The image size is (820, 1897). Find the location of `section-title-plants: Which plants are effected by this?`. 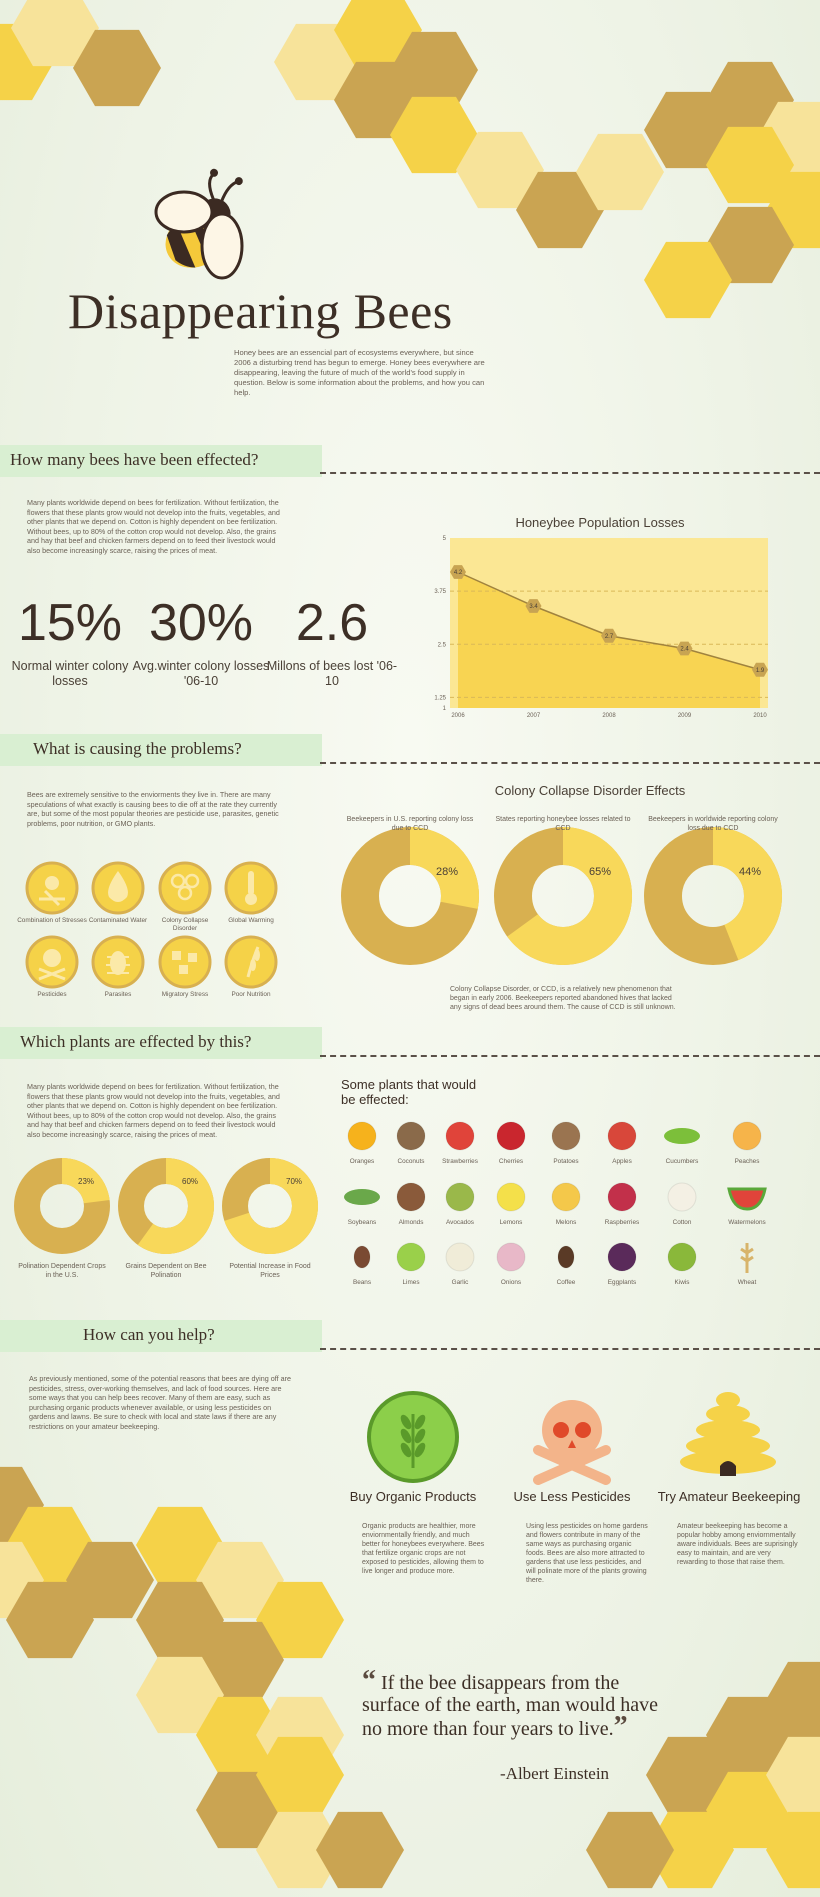

section-title-plants: Which plants are effected by this? is located at coordinates (136, 1041).